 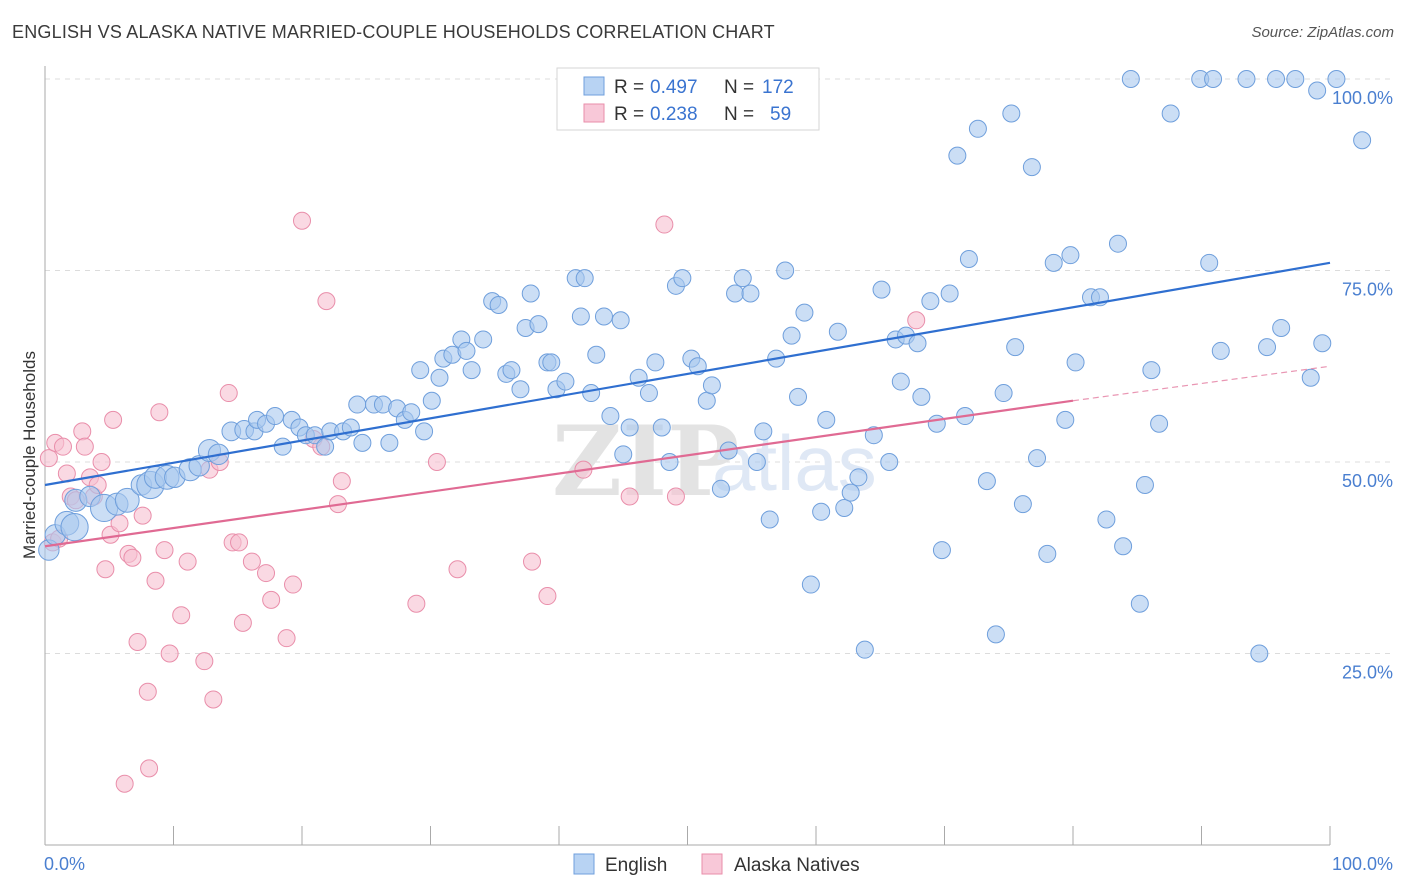 I want to click on x-tick-label: 0.0%, so click(x=64, y=864).